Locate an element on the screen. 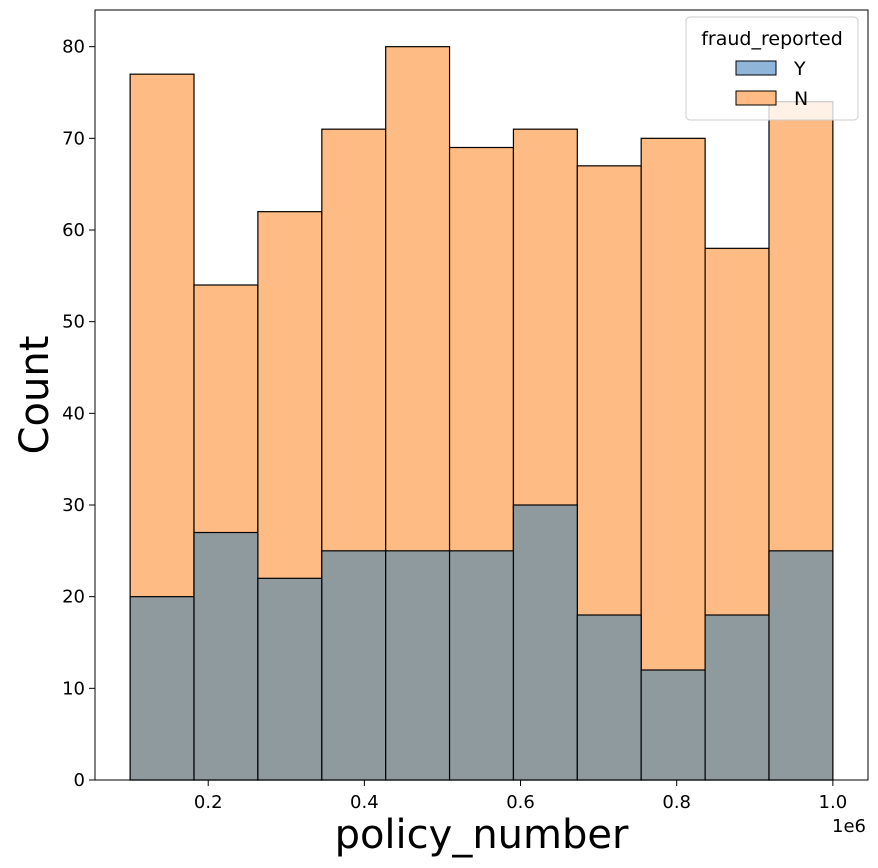 The image size is (878, 868). x-axis-ticks: 0.2 0.4 0.6 0.8 1.0 is located at coordinates (520, 796).